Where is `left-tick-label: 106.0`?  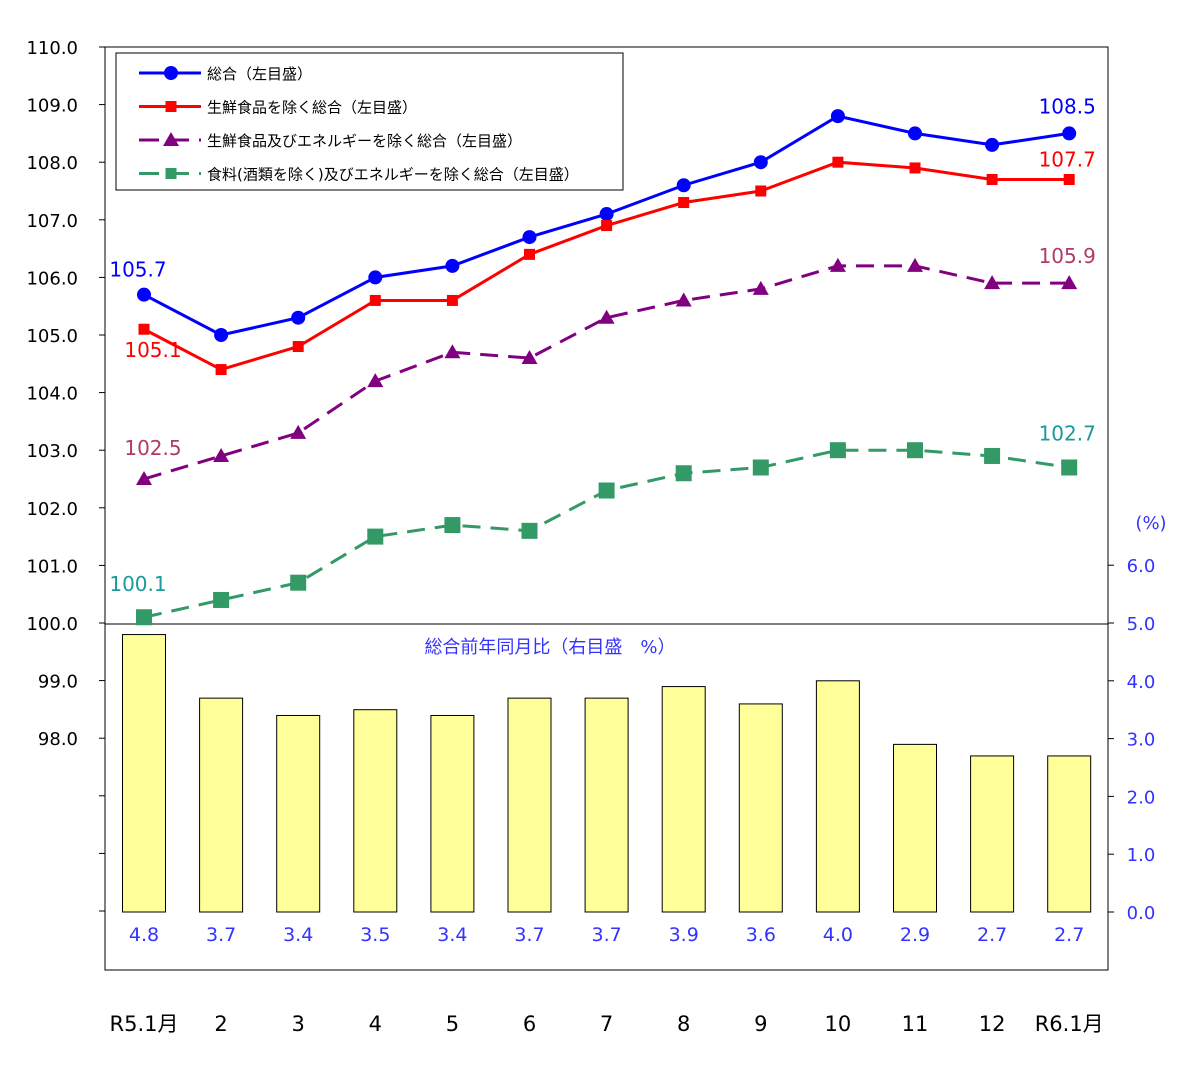 left-tick-label: 106.0 is located at coordinates (52, 278).